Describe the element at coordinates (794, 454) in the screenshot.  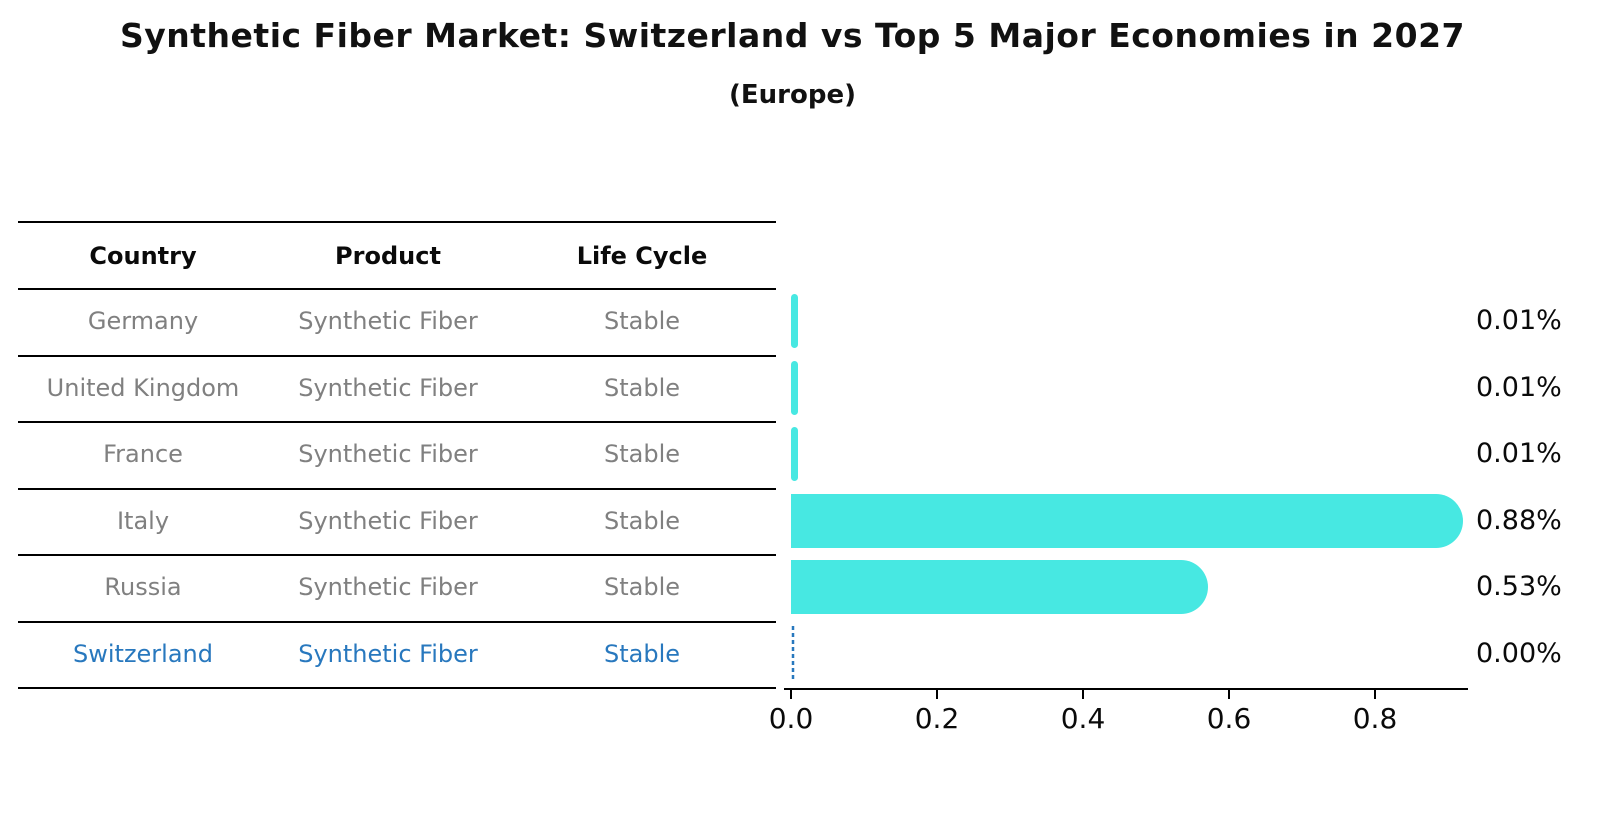
I see `bar-france` at that location.